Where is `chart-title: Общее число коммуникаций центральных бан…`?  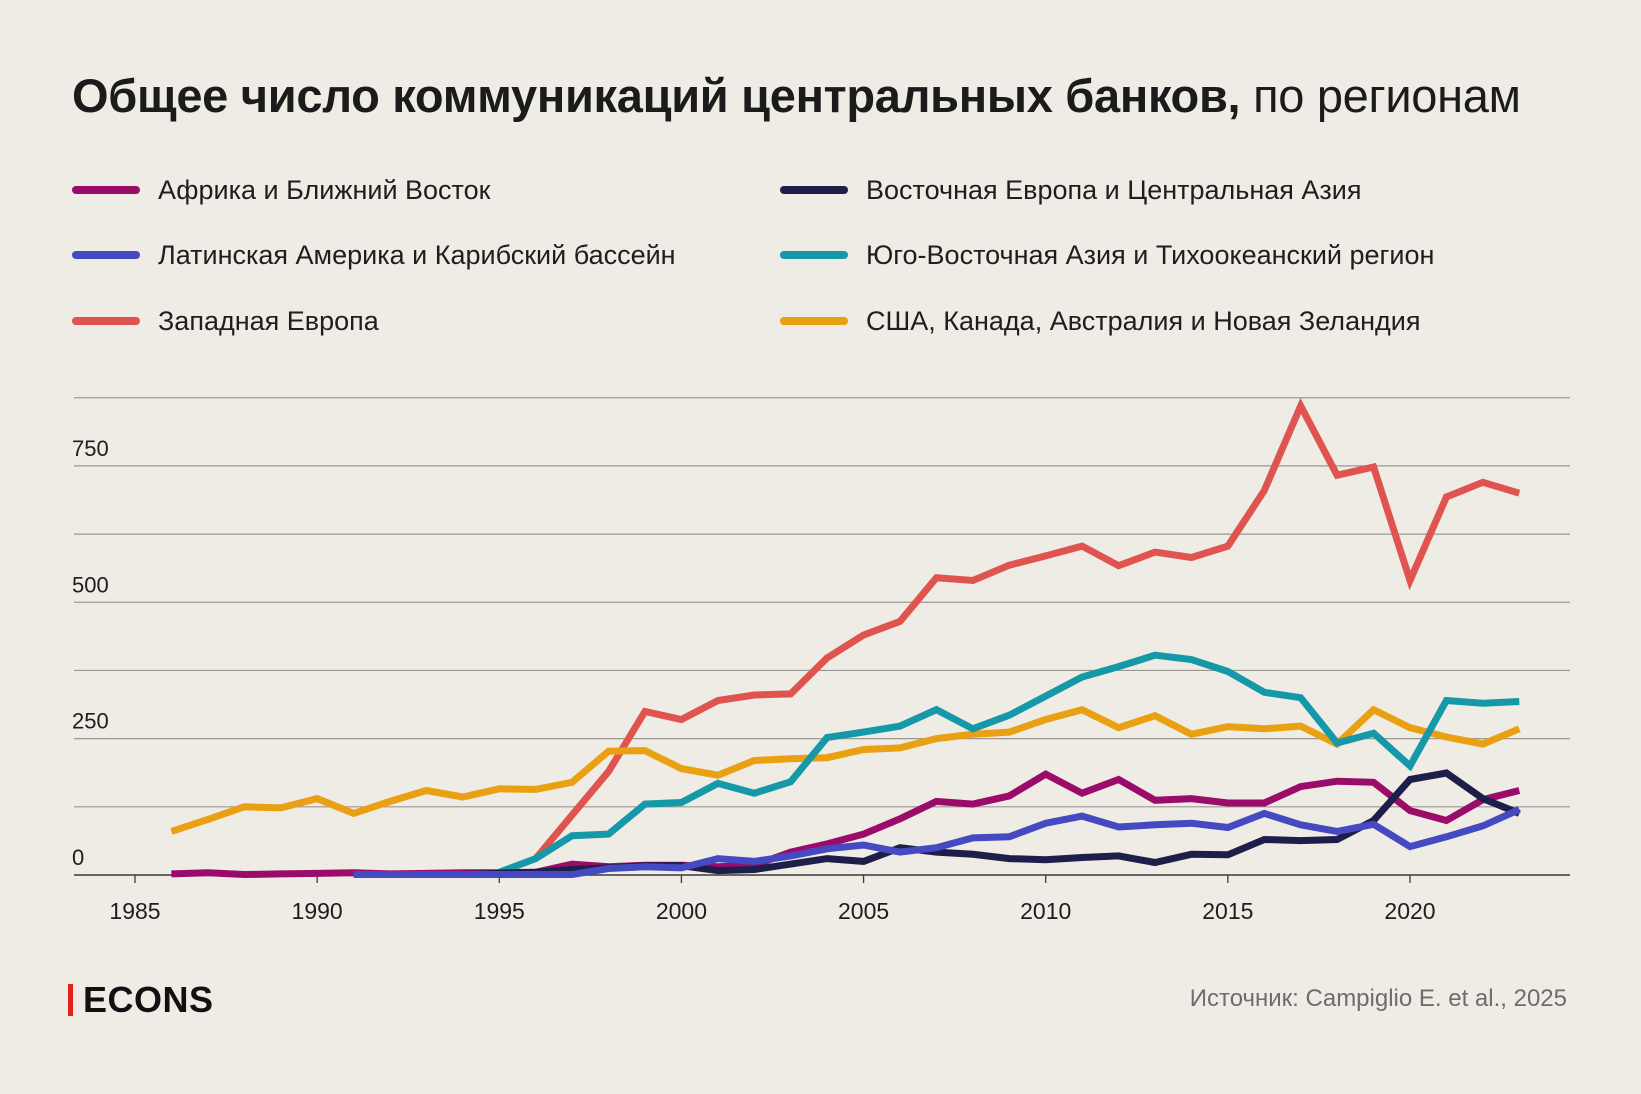 chart-title: Общее число коммуникаций центральных бан… is located at coordinates (796, 96).